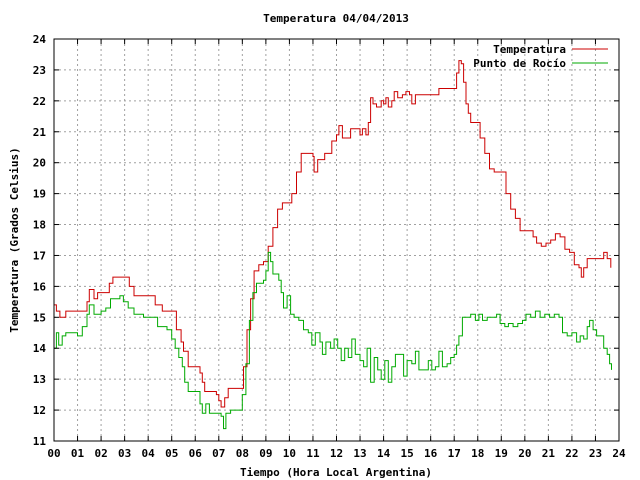 The width and height of the screenshot is (640, 480). What do you see at coordinates (218, 453) in the screenshot?
I see `x-tick-label: 07` at bounding box center [218, 453].